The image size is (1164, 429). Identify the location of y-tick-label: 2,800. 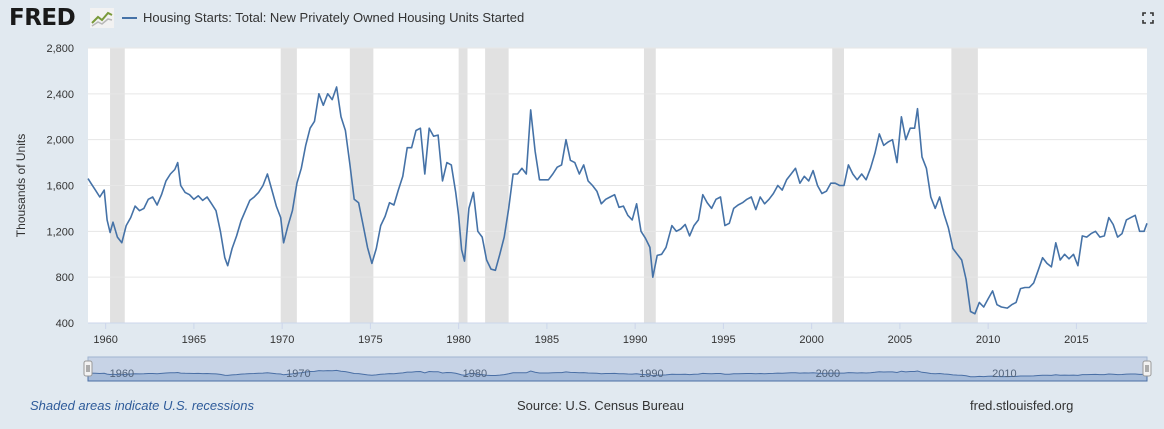
(60, 49).